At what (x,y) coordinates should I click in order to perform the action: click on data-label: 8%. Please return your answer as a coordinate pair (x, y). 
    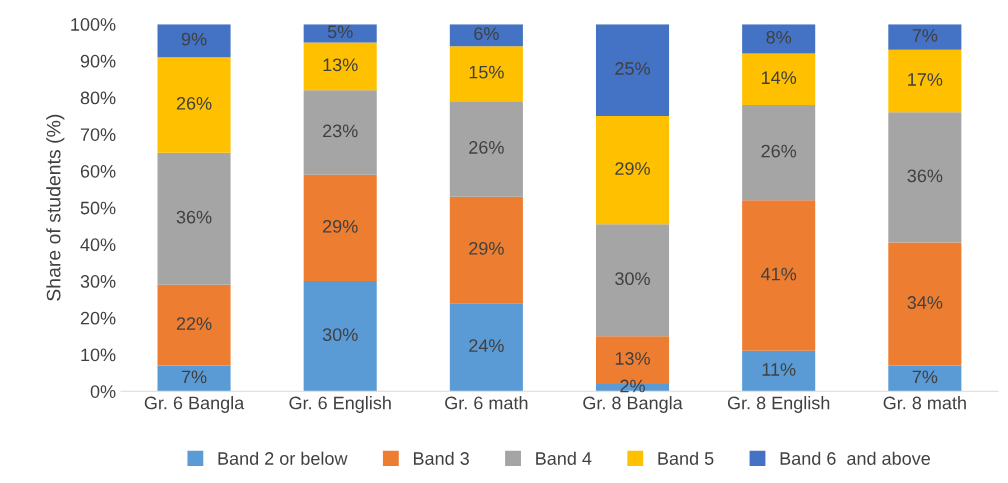
    Looking at the image, I should click on (779, 37).